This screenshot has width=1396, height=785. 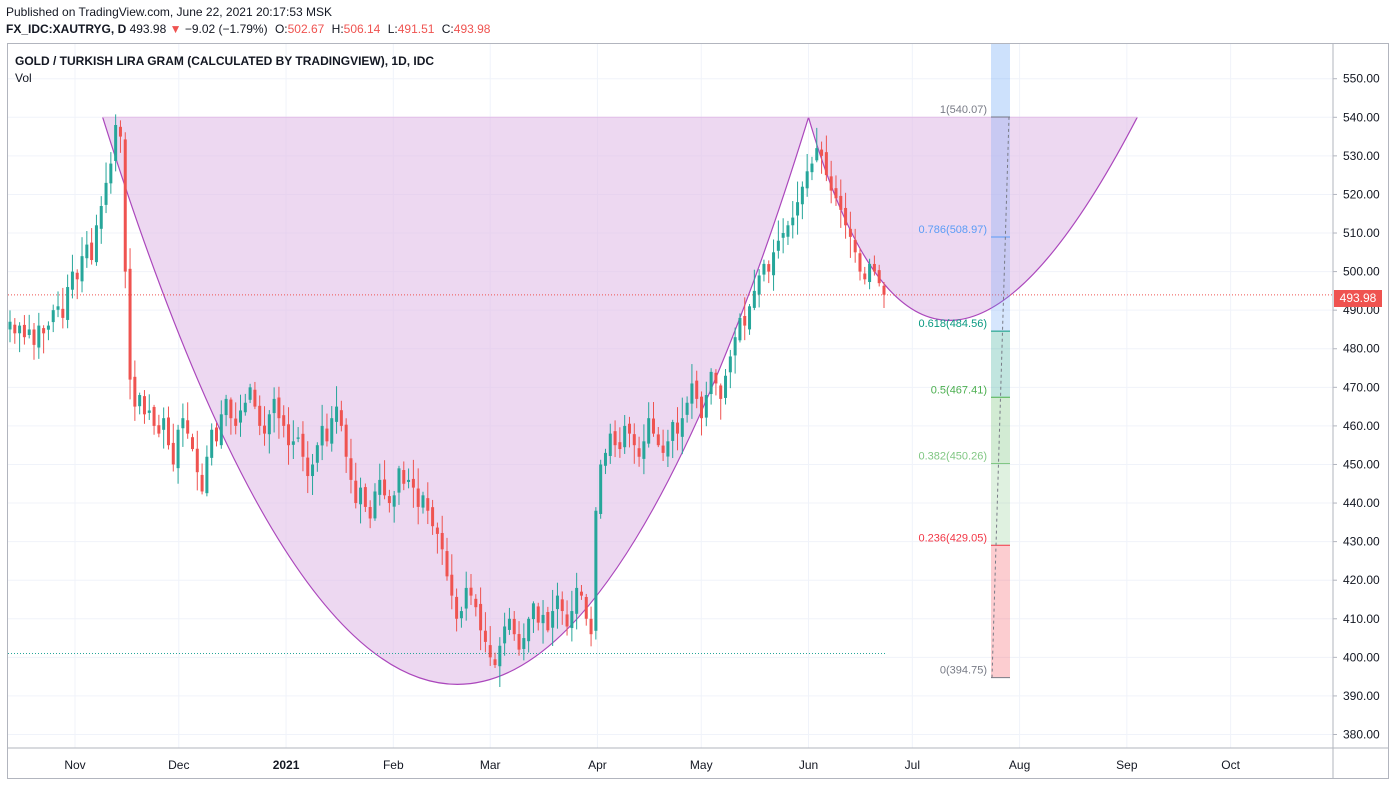 What do you see at coordinates (912, 765) in the screenshot?
I see `x-tick-label: Jul` at bounding box center [912, 765].